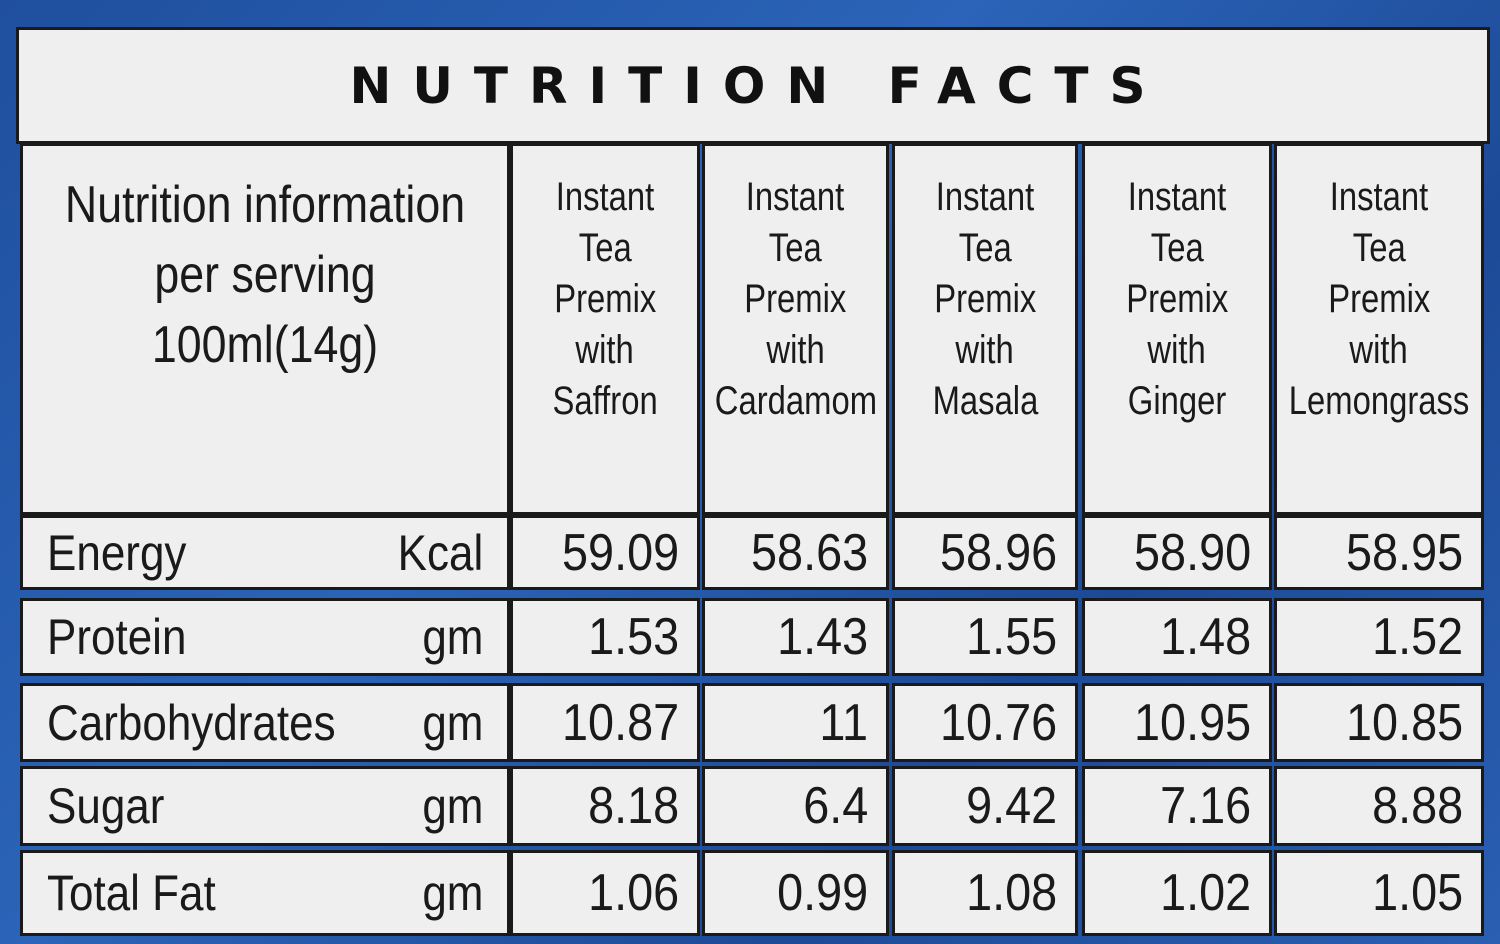  I want to click on nutrient-value: 1.08, so click(1011, 893).